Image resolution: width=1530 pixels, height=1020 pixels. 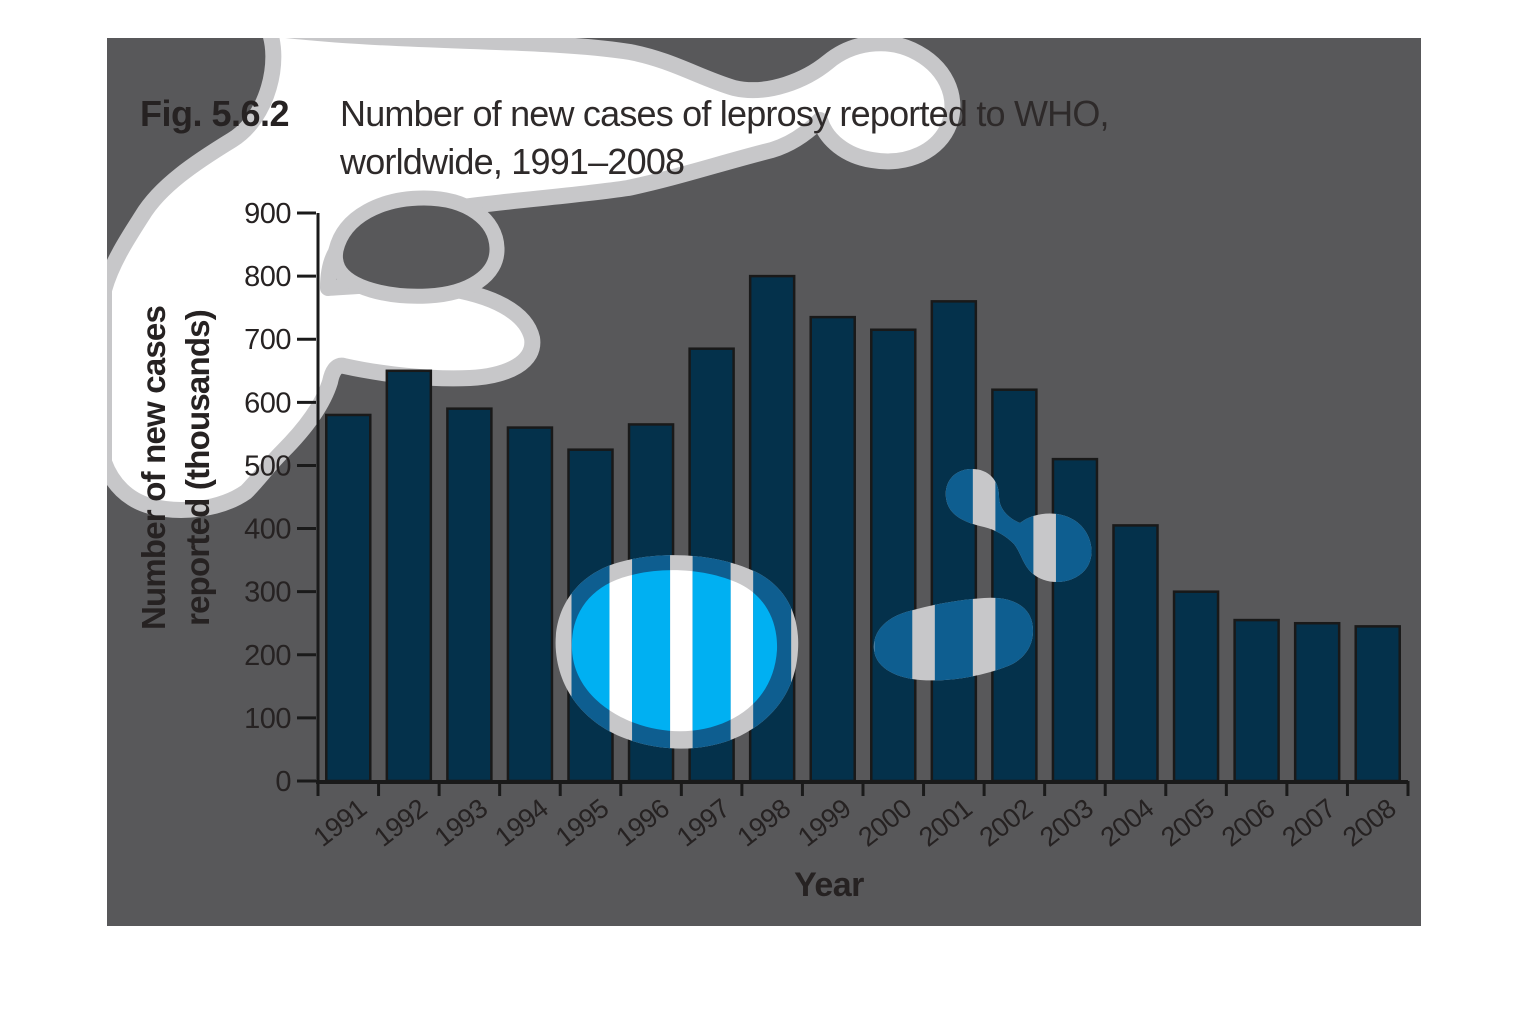 What do you see at coordinates (280, 498) in the screenshot?
I see `y-axis-ticks: 0 100 200 300 400 500 600 700 800 900` at bounding box center [280, 498].